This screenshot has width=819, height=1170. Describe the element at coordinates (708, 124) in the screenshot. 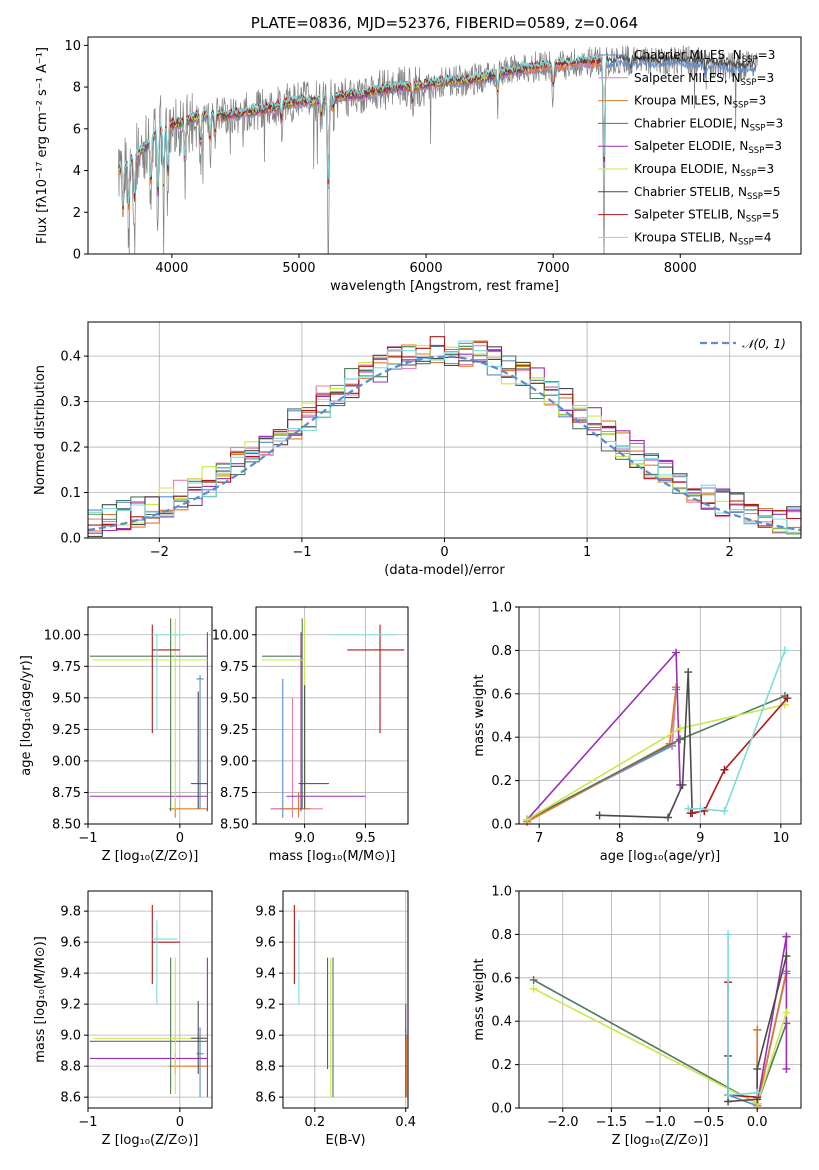

I see `legend-entry: Chabrier ELODIE, NSSP=3` at that location.